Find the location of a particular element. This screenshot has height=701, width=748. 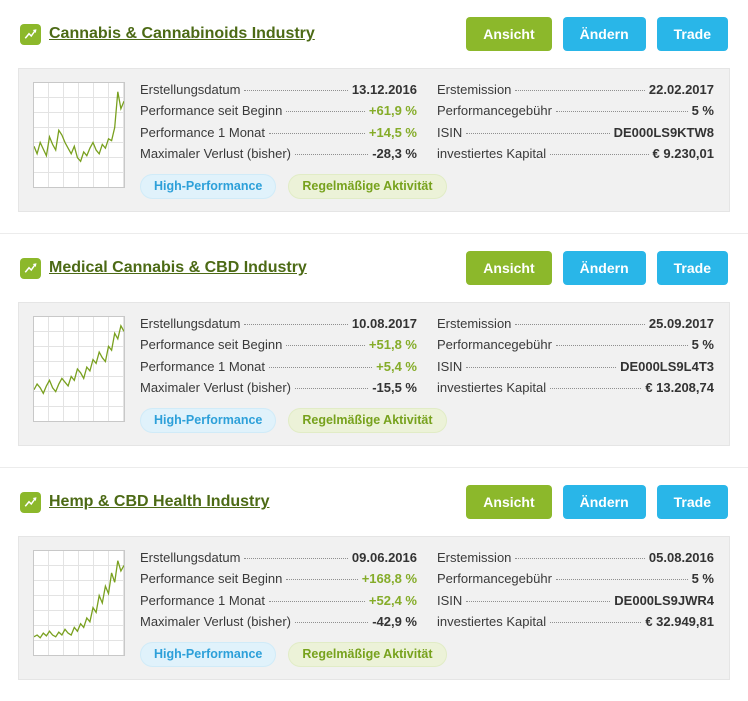

row-value: DE000LS9KTW8 is located at coordinates (663, 132).